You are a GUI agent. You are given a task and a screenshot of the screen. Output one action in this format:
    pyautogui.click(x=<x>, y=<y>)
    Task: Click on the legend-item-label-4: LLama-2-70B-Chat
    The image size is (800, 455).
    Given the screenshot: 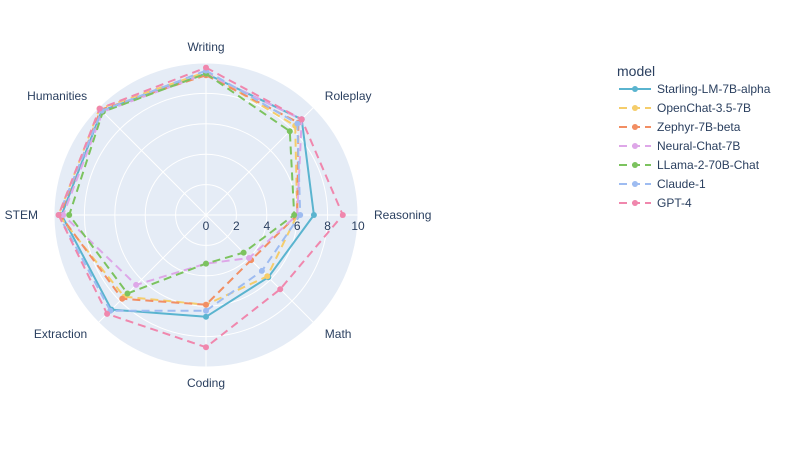 What is the action you would take?
    pyautogui.click(x=708, y=165)
    